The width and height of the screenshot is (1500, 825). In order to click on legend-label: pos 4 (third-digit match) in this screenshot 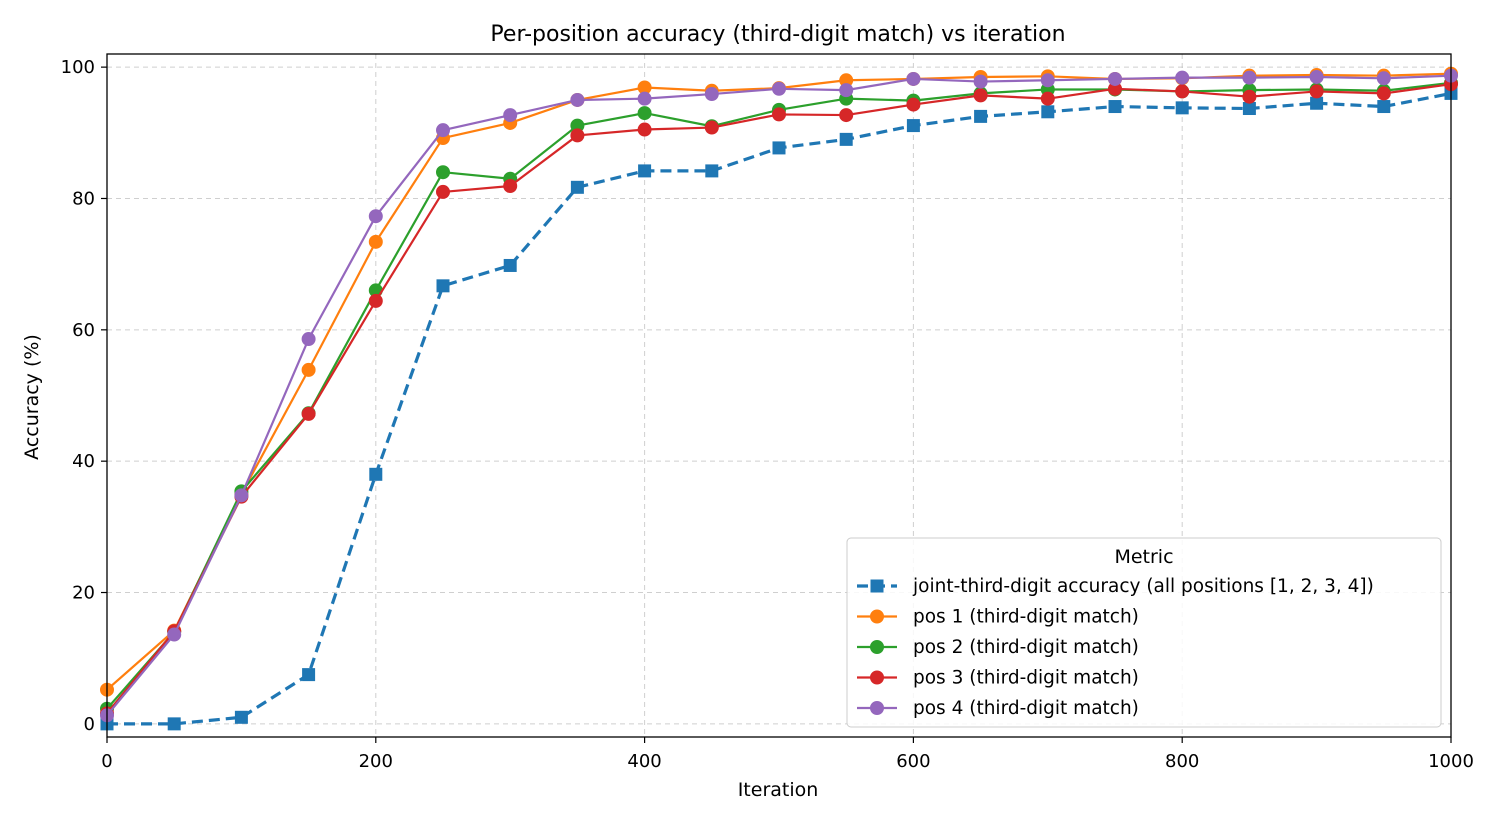, I will do `click(1026, 708)`.